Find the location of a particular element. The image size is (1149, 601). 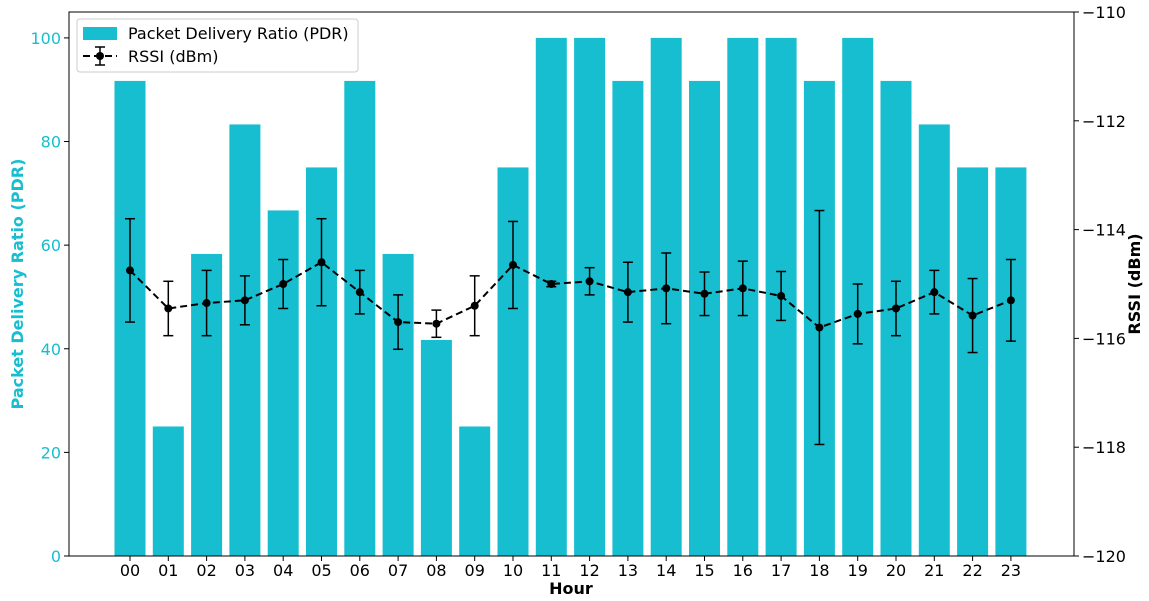

x-tick-label-14: 14 is located at coordinates (666, 570).